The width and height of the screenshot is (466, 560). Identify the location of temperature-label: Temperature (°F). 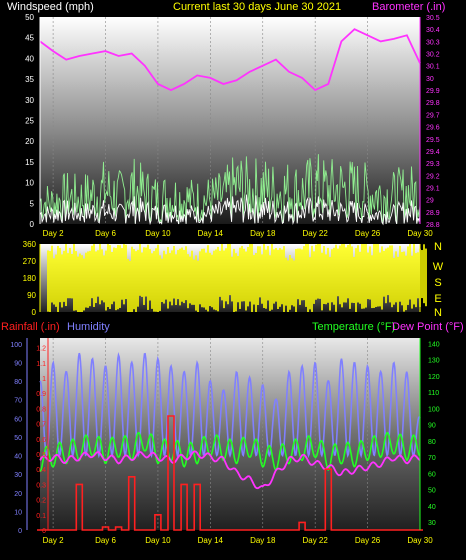
(353, 327).